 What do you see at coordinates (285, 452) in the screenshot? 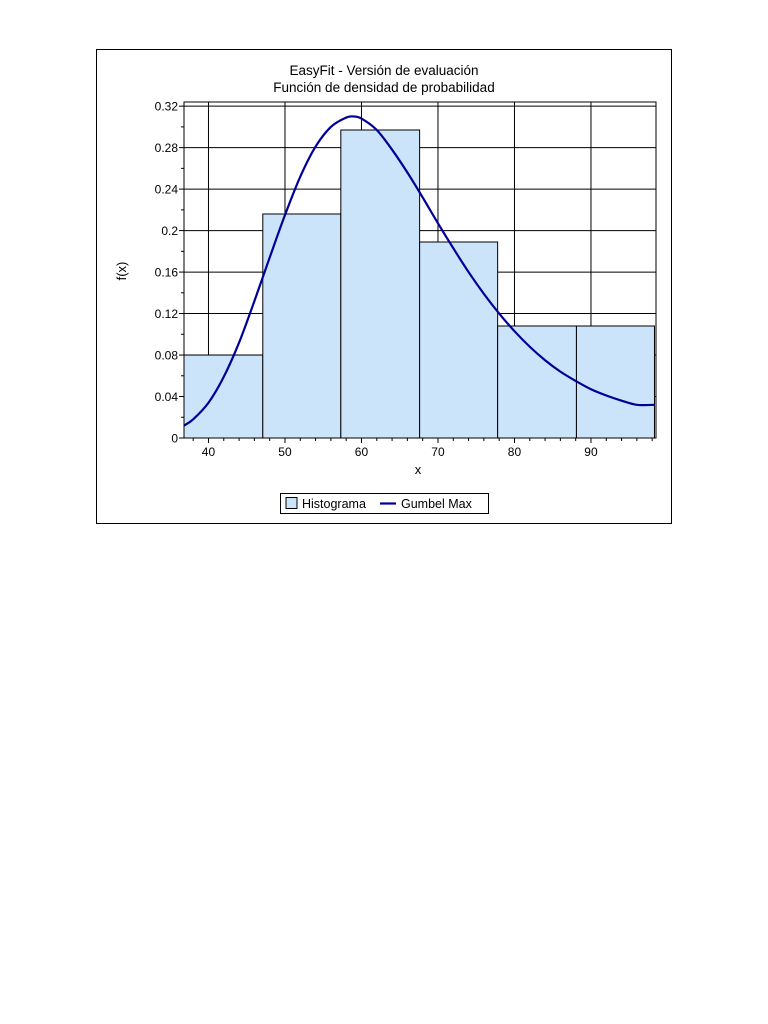
I see `x-tick-label-1: 50` at bounding box center [285, 452].